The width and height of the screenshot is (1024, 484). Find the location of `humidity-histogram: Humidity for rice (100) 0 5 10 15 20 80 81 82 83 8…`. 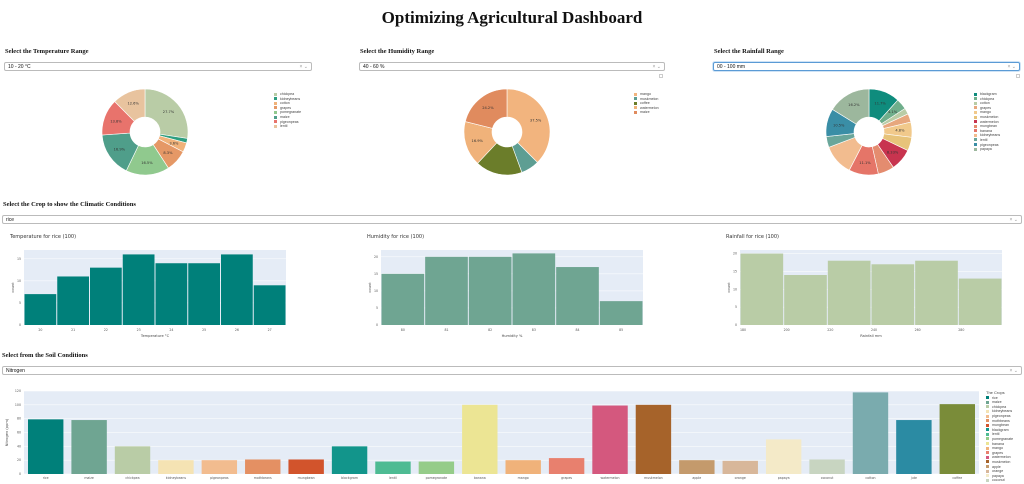

humidity-histogram: Humidity for rice (100) 0 5 10 15 20 80 81 82 83 8… is located at coordinates (505, 286).